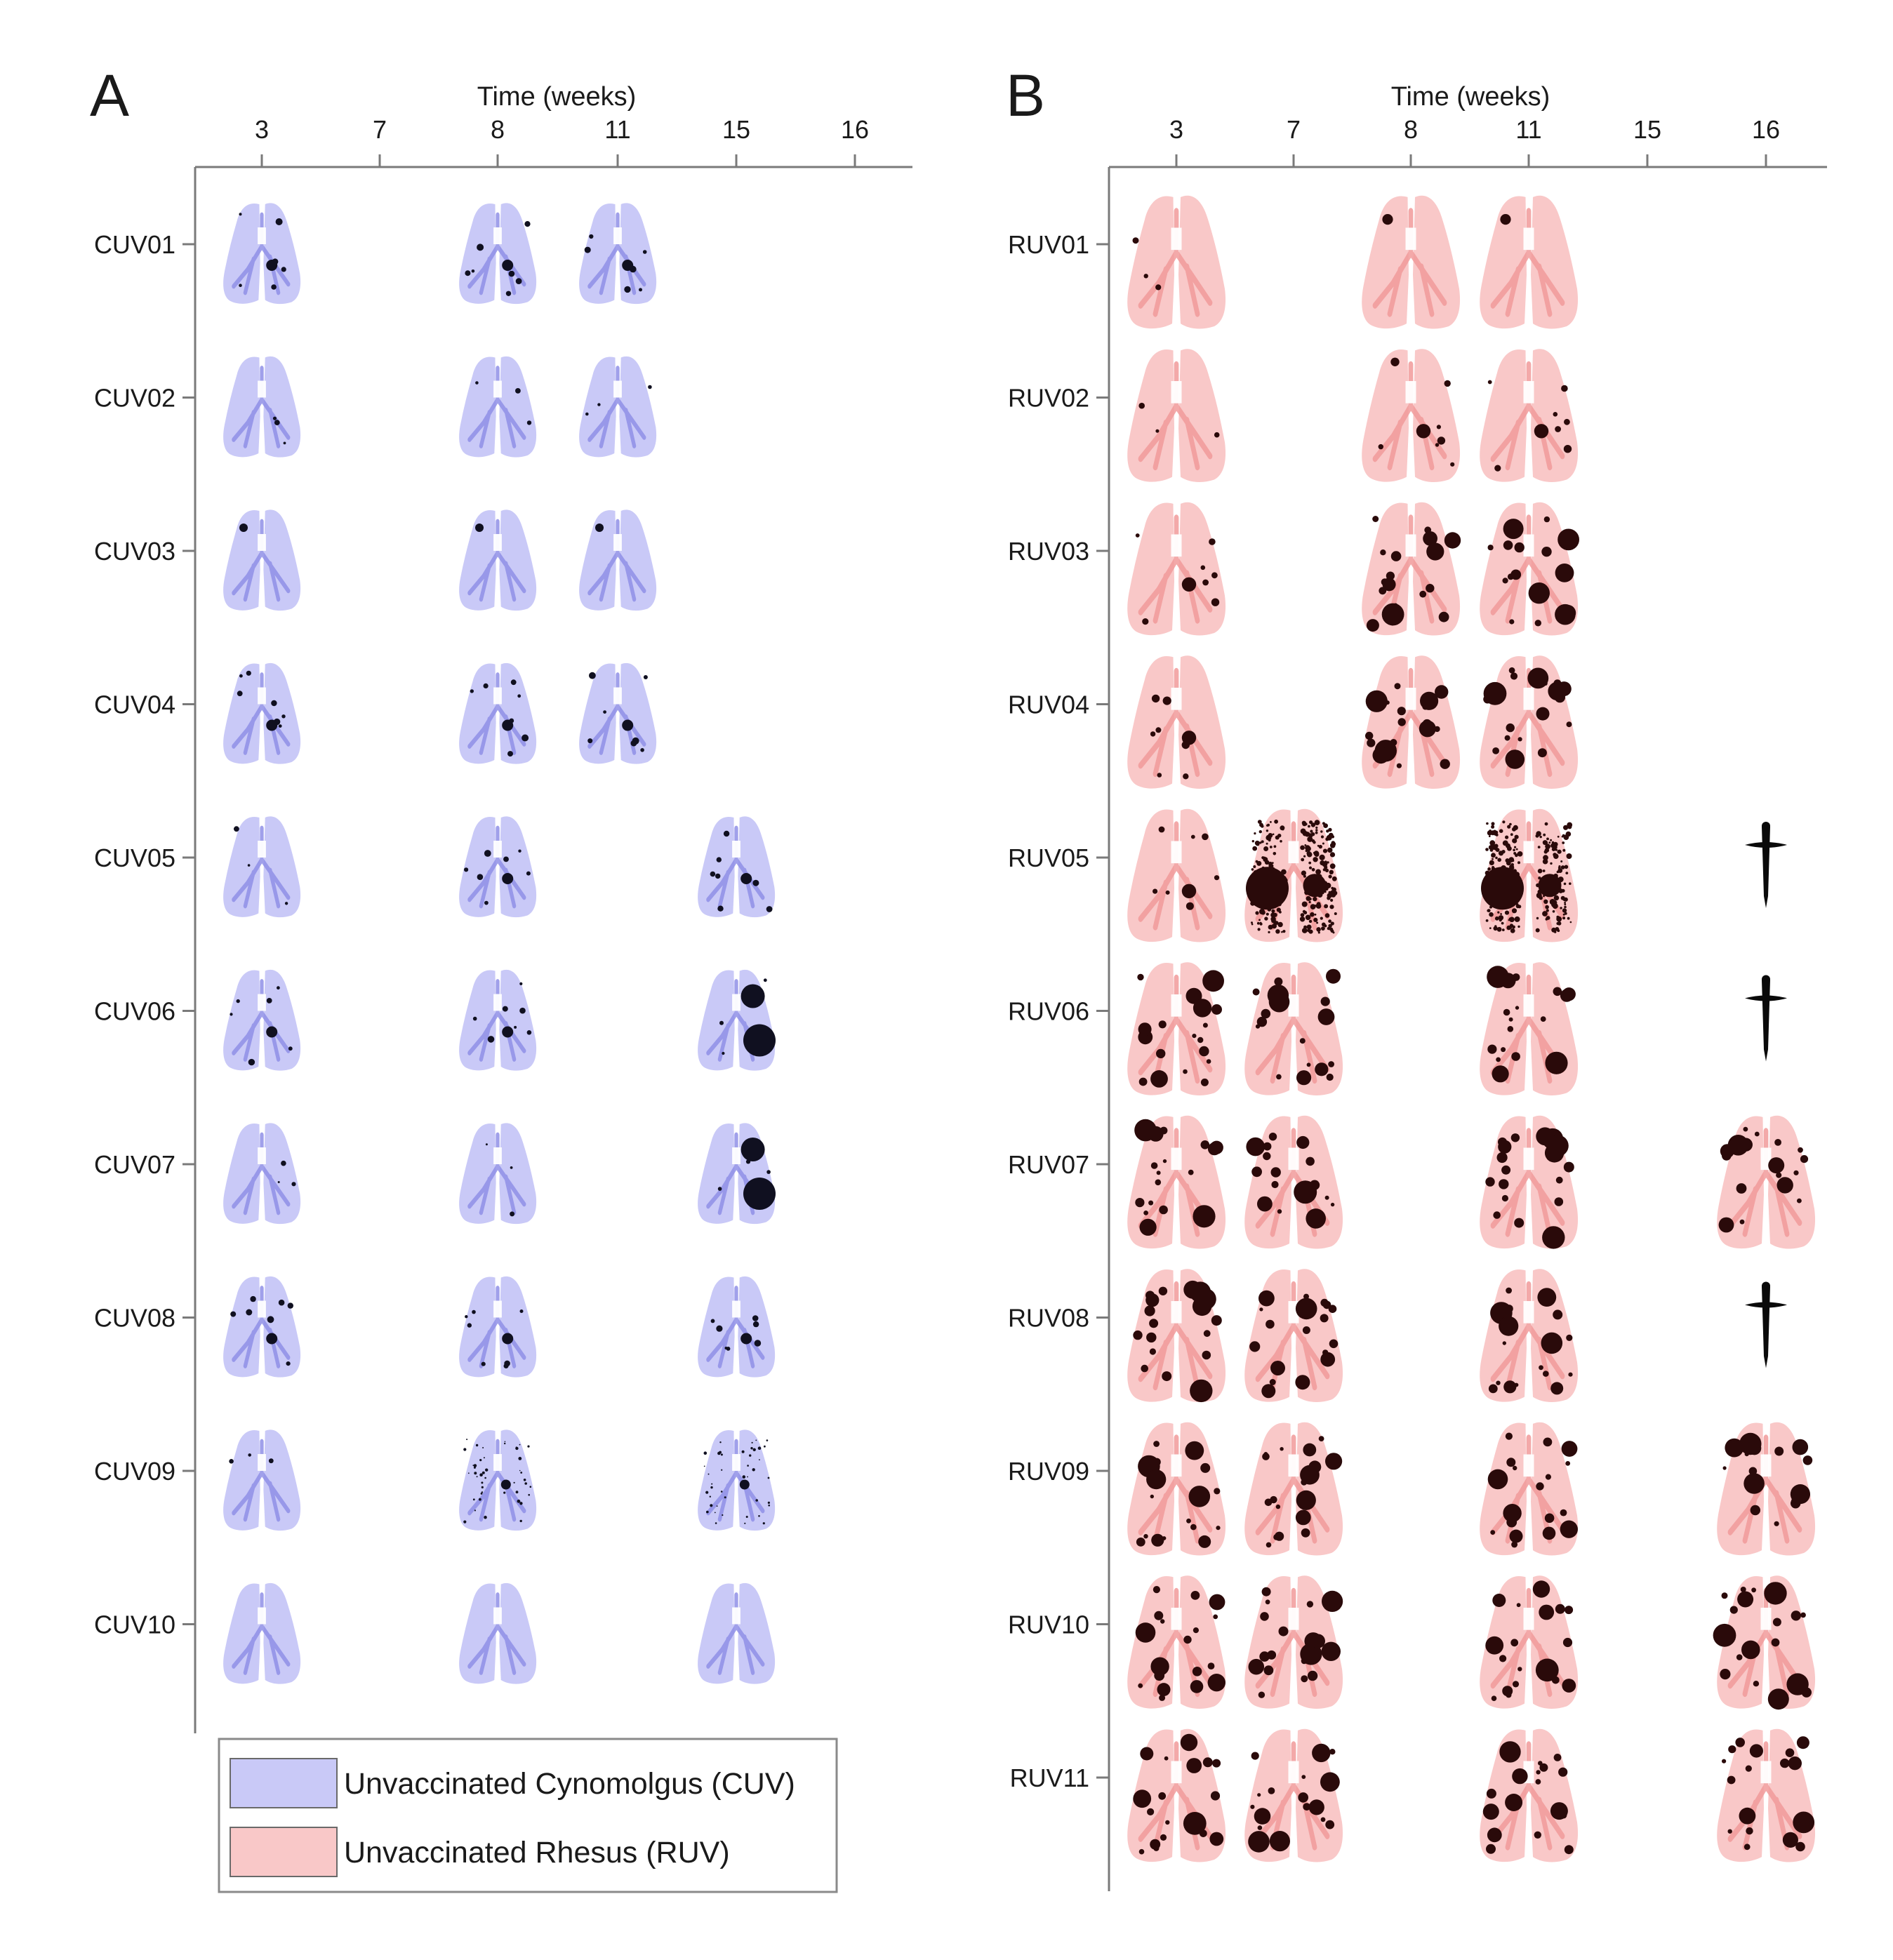 The height and width of the screenshot is (1960, 1893). Describe the element at coordinates (241, 253) in the screenshot. I see `left-lobe` at that location.